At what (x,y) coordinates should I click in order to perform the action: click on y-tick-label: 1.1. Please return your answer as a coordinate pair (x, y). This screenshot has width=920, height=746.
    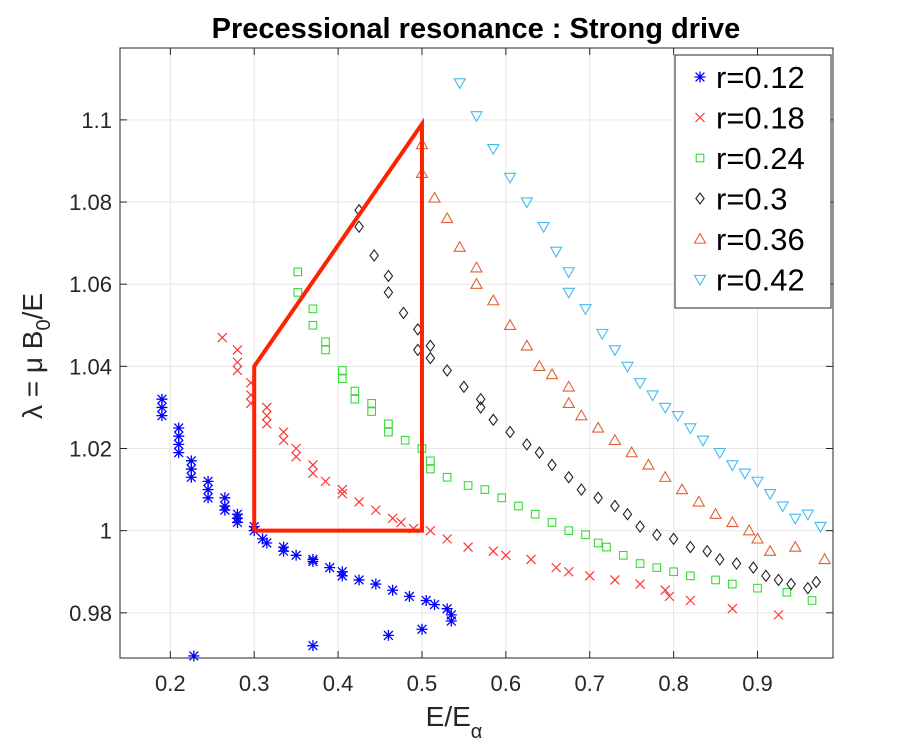
    Looking at the image, I should click on (96, 120).